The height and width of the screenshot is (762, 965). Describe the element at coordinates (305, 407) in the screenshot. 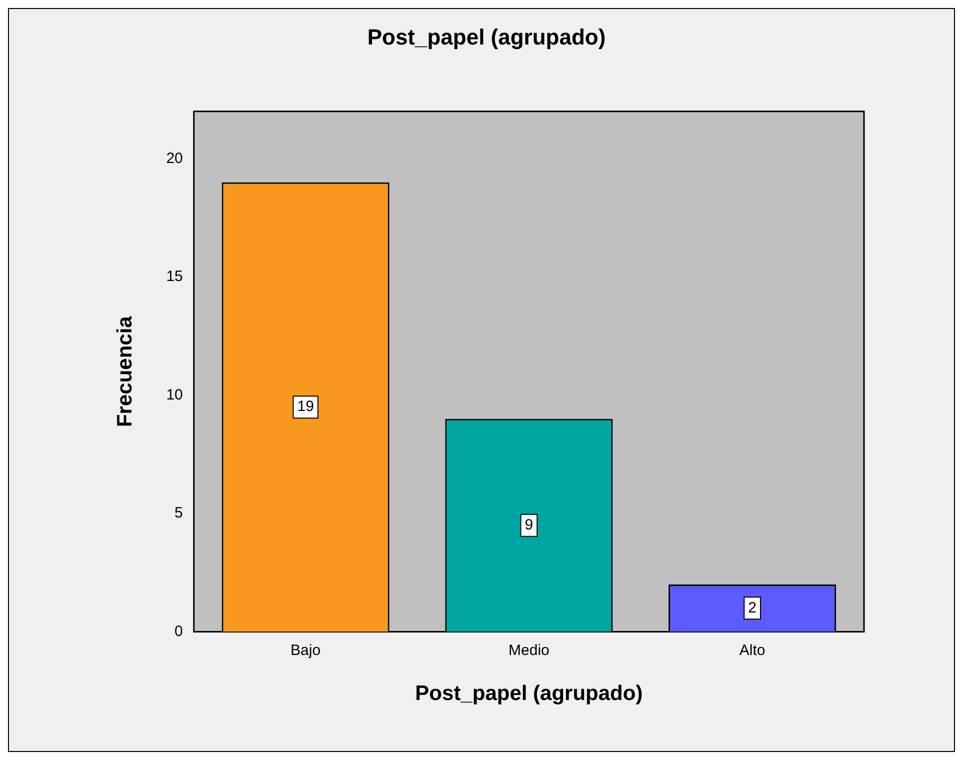

I see `data-label: 19` at that location.